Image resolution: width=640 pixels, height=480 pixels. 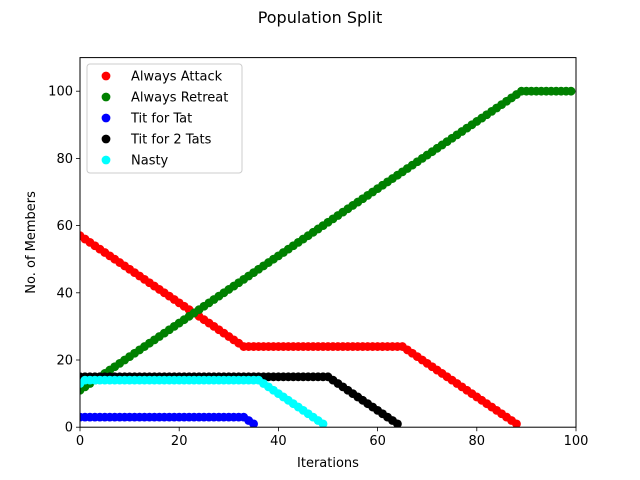 What do you see at coordinates (64, 226) in the screenshot?
I see `y-tick-label: 60` at bounding box center [64, 226].